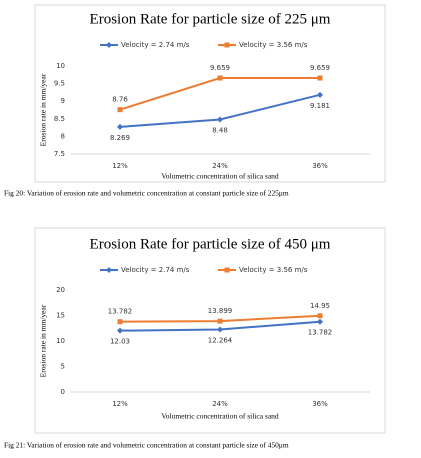 This screenshot has height=458, width=421. Describe the element at coordinates (59, 154) in the screenshot. I see `y-tick-label: 7.5` at that location.